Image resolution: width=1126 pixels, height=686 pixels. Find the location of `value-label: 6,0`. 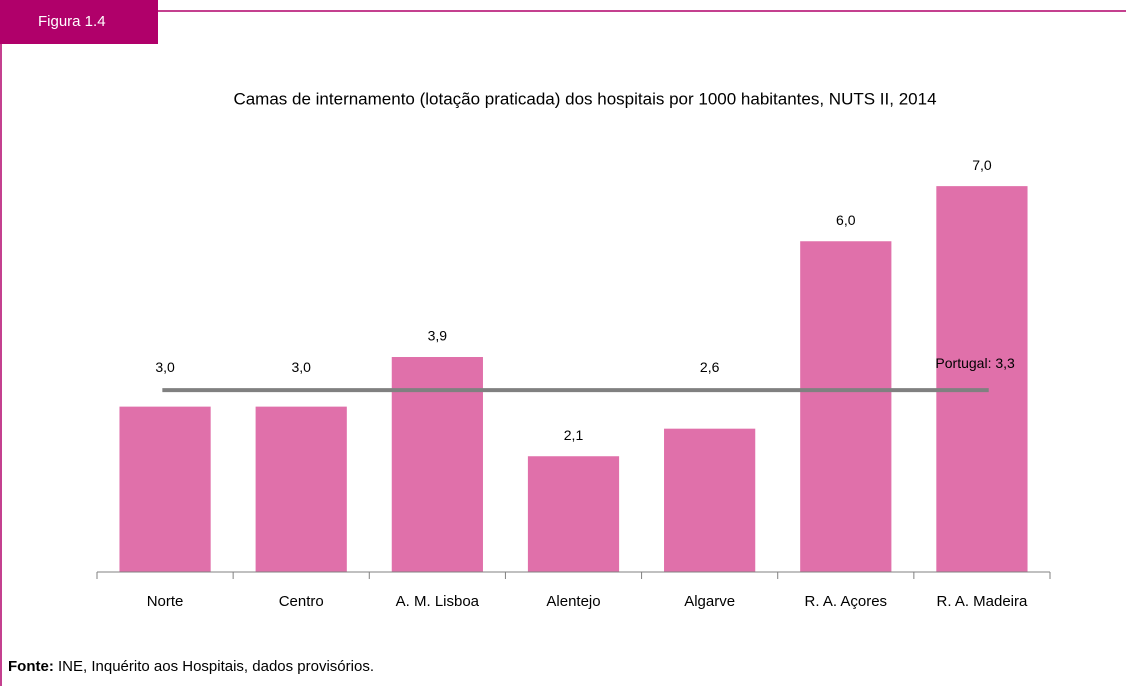

value-label: 6,0 is located at coordinates (846, 220).